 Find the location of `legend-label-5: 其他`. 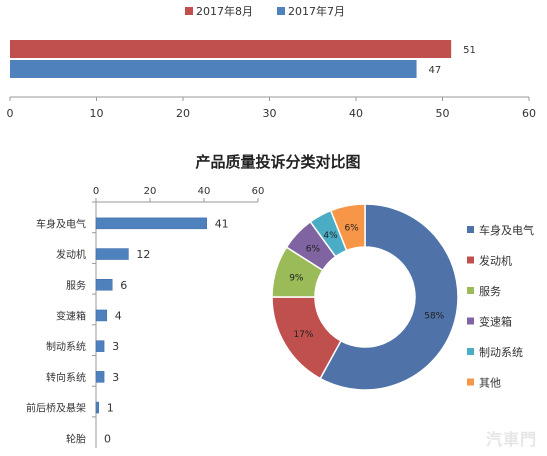

legend-label-5: 其他 is located at coordinates (490, 383).